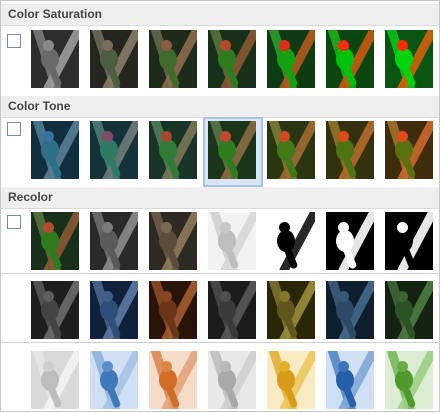 The image size is (440, 413). I want to click on recolor-row, so click(220, 382).